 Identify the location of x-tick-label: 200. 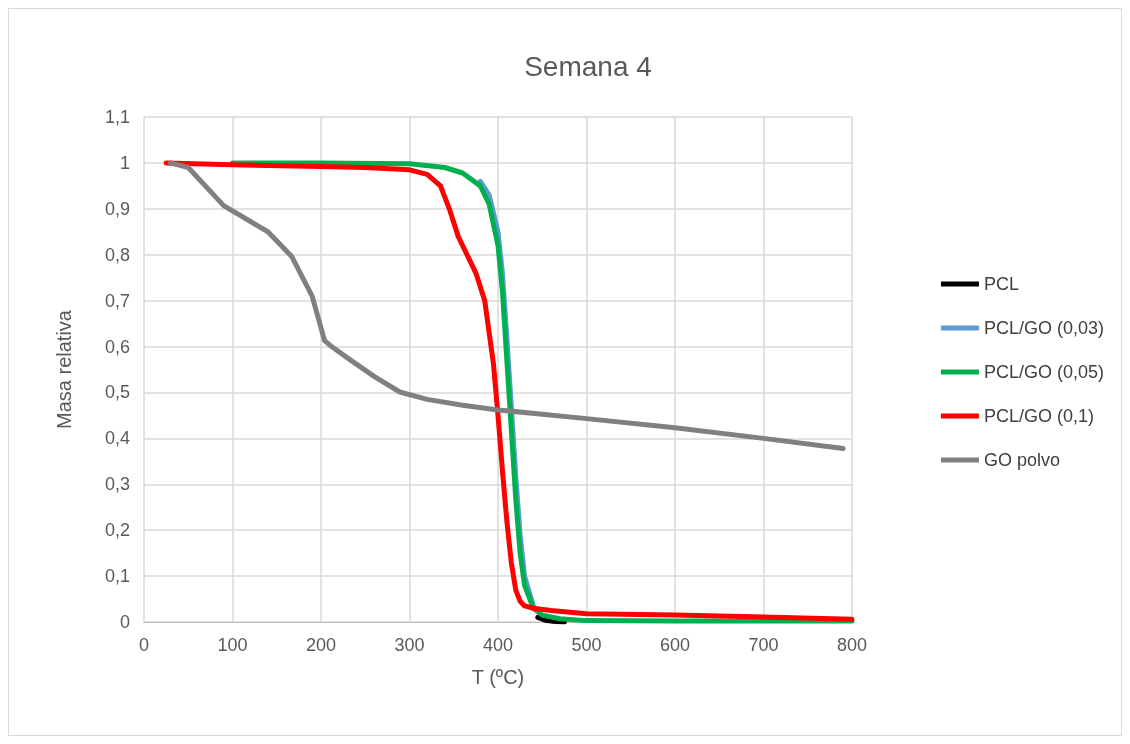
(321, 645).